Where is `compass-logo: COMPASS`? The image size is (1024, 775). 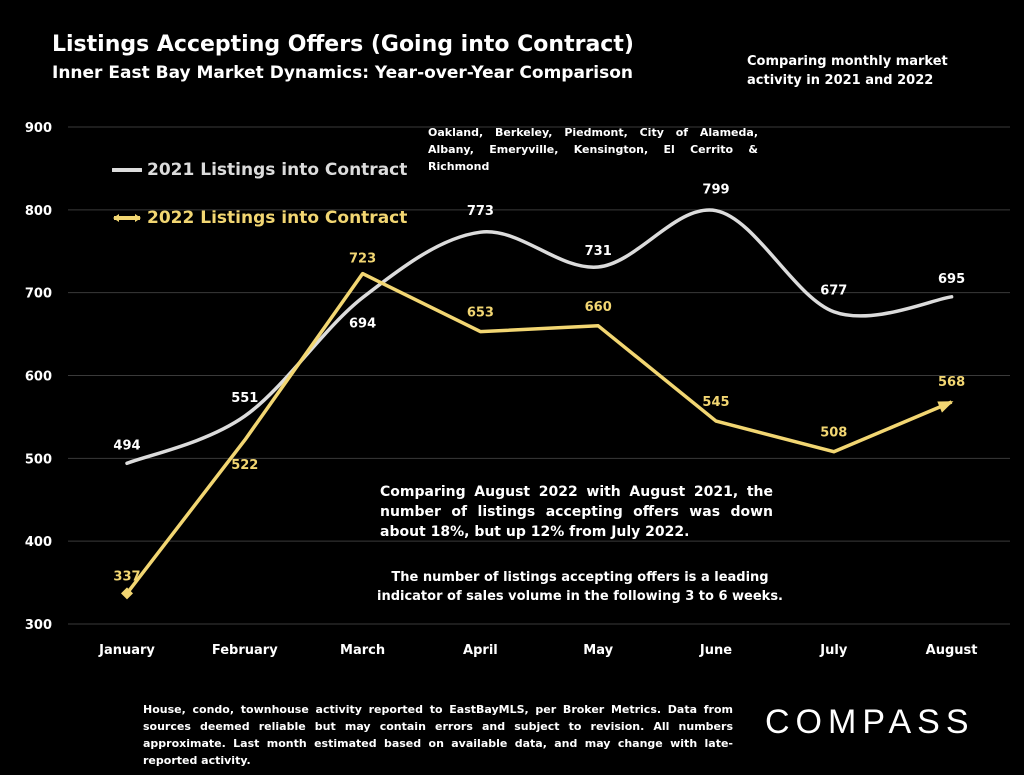 compass-logo: COMPASS is located at coordinates (870, 722).